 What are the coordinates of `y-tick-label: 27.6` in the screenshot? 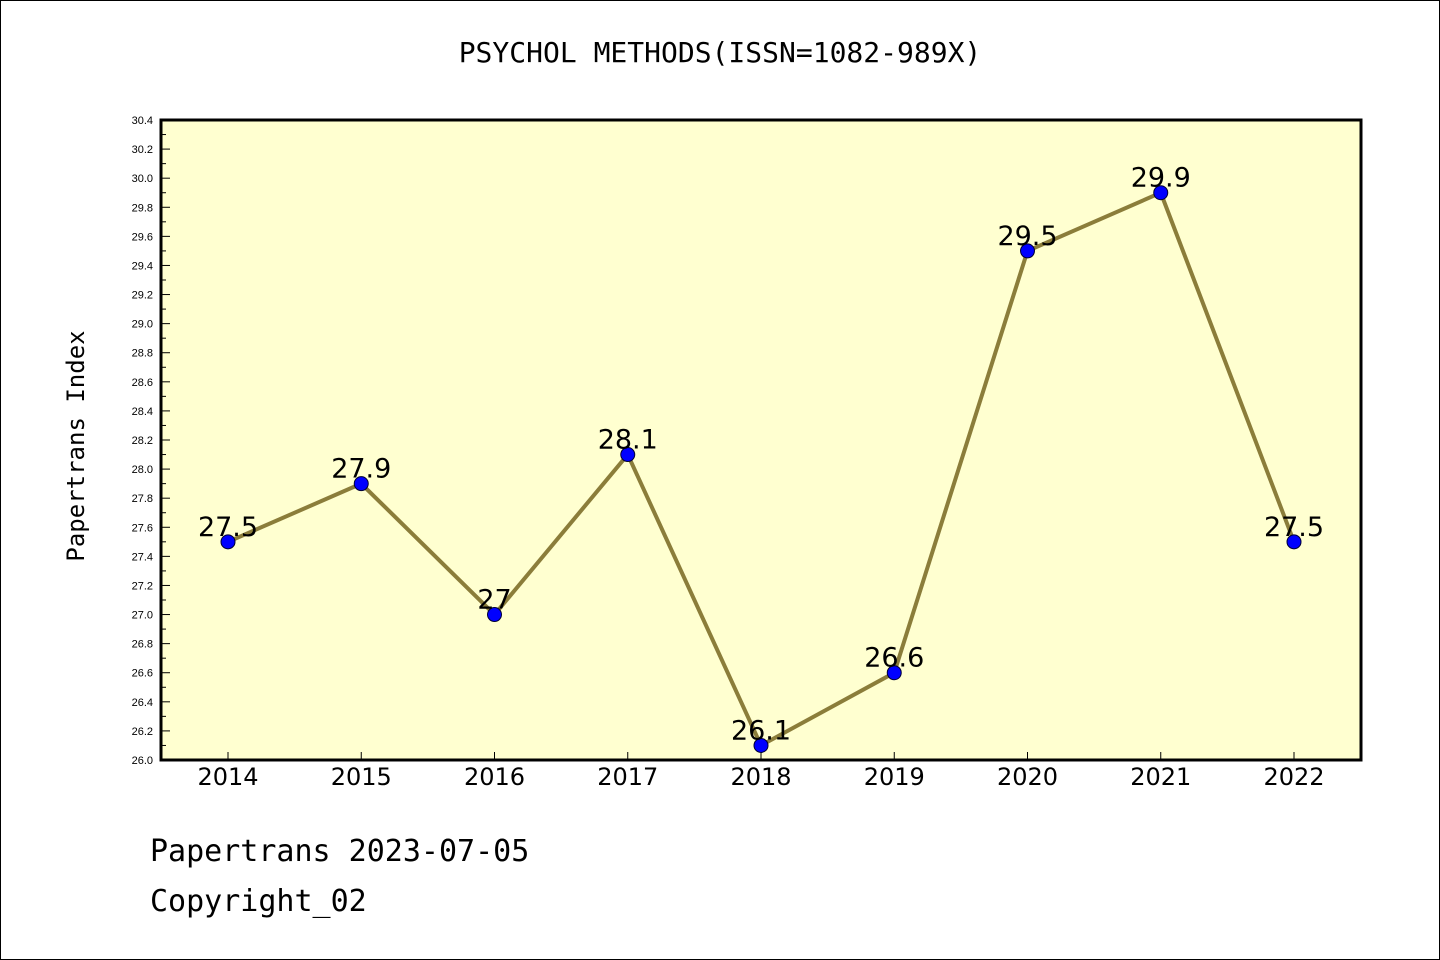 It's located at (142, 528).